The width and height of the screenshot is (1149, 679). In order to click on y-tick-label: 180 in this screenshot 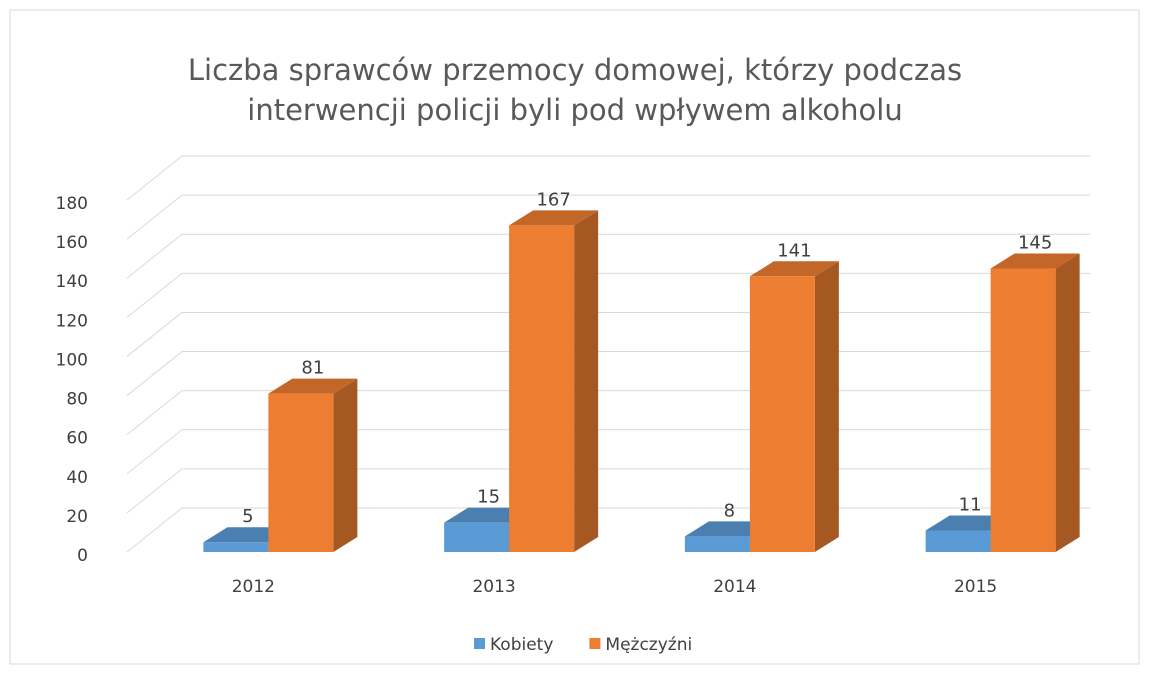, I will do `click(72, 204)`.